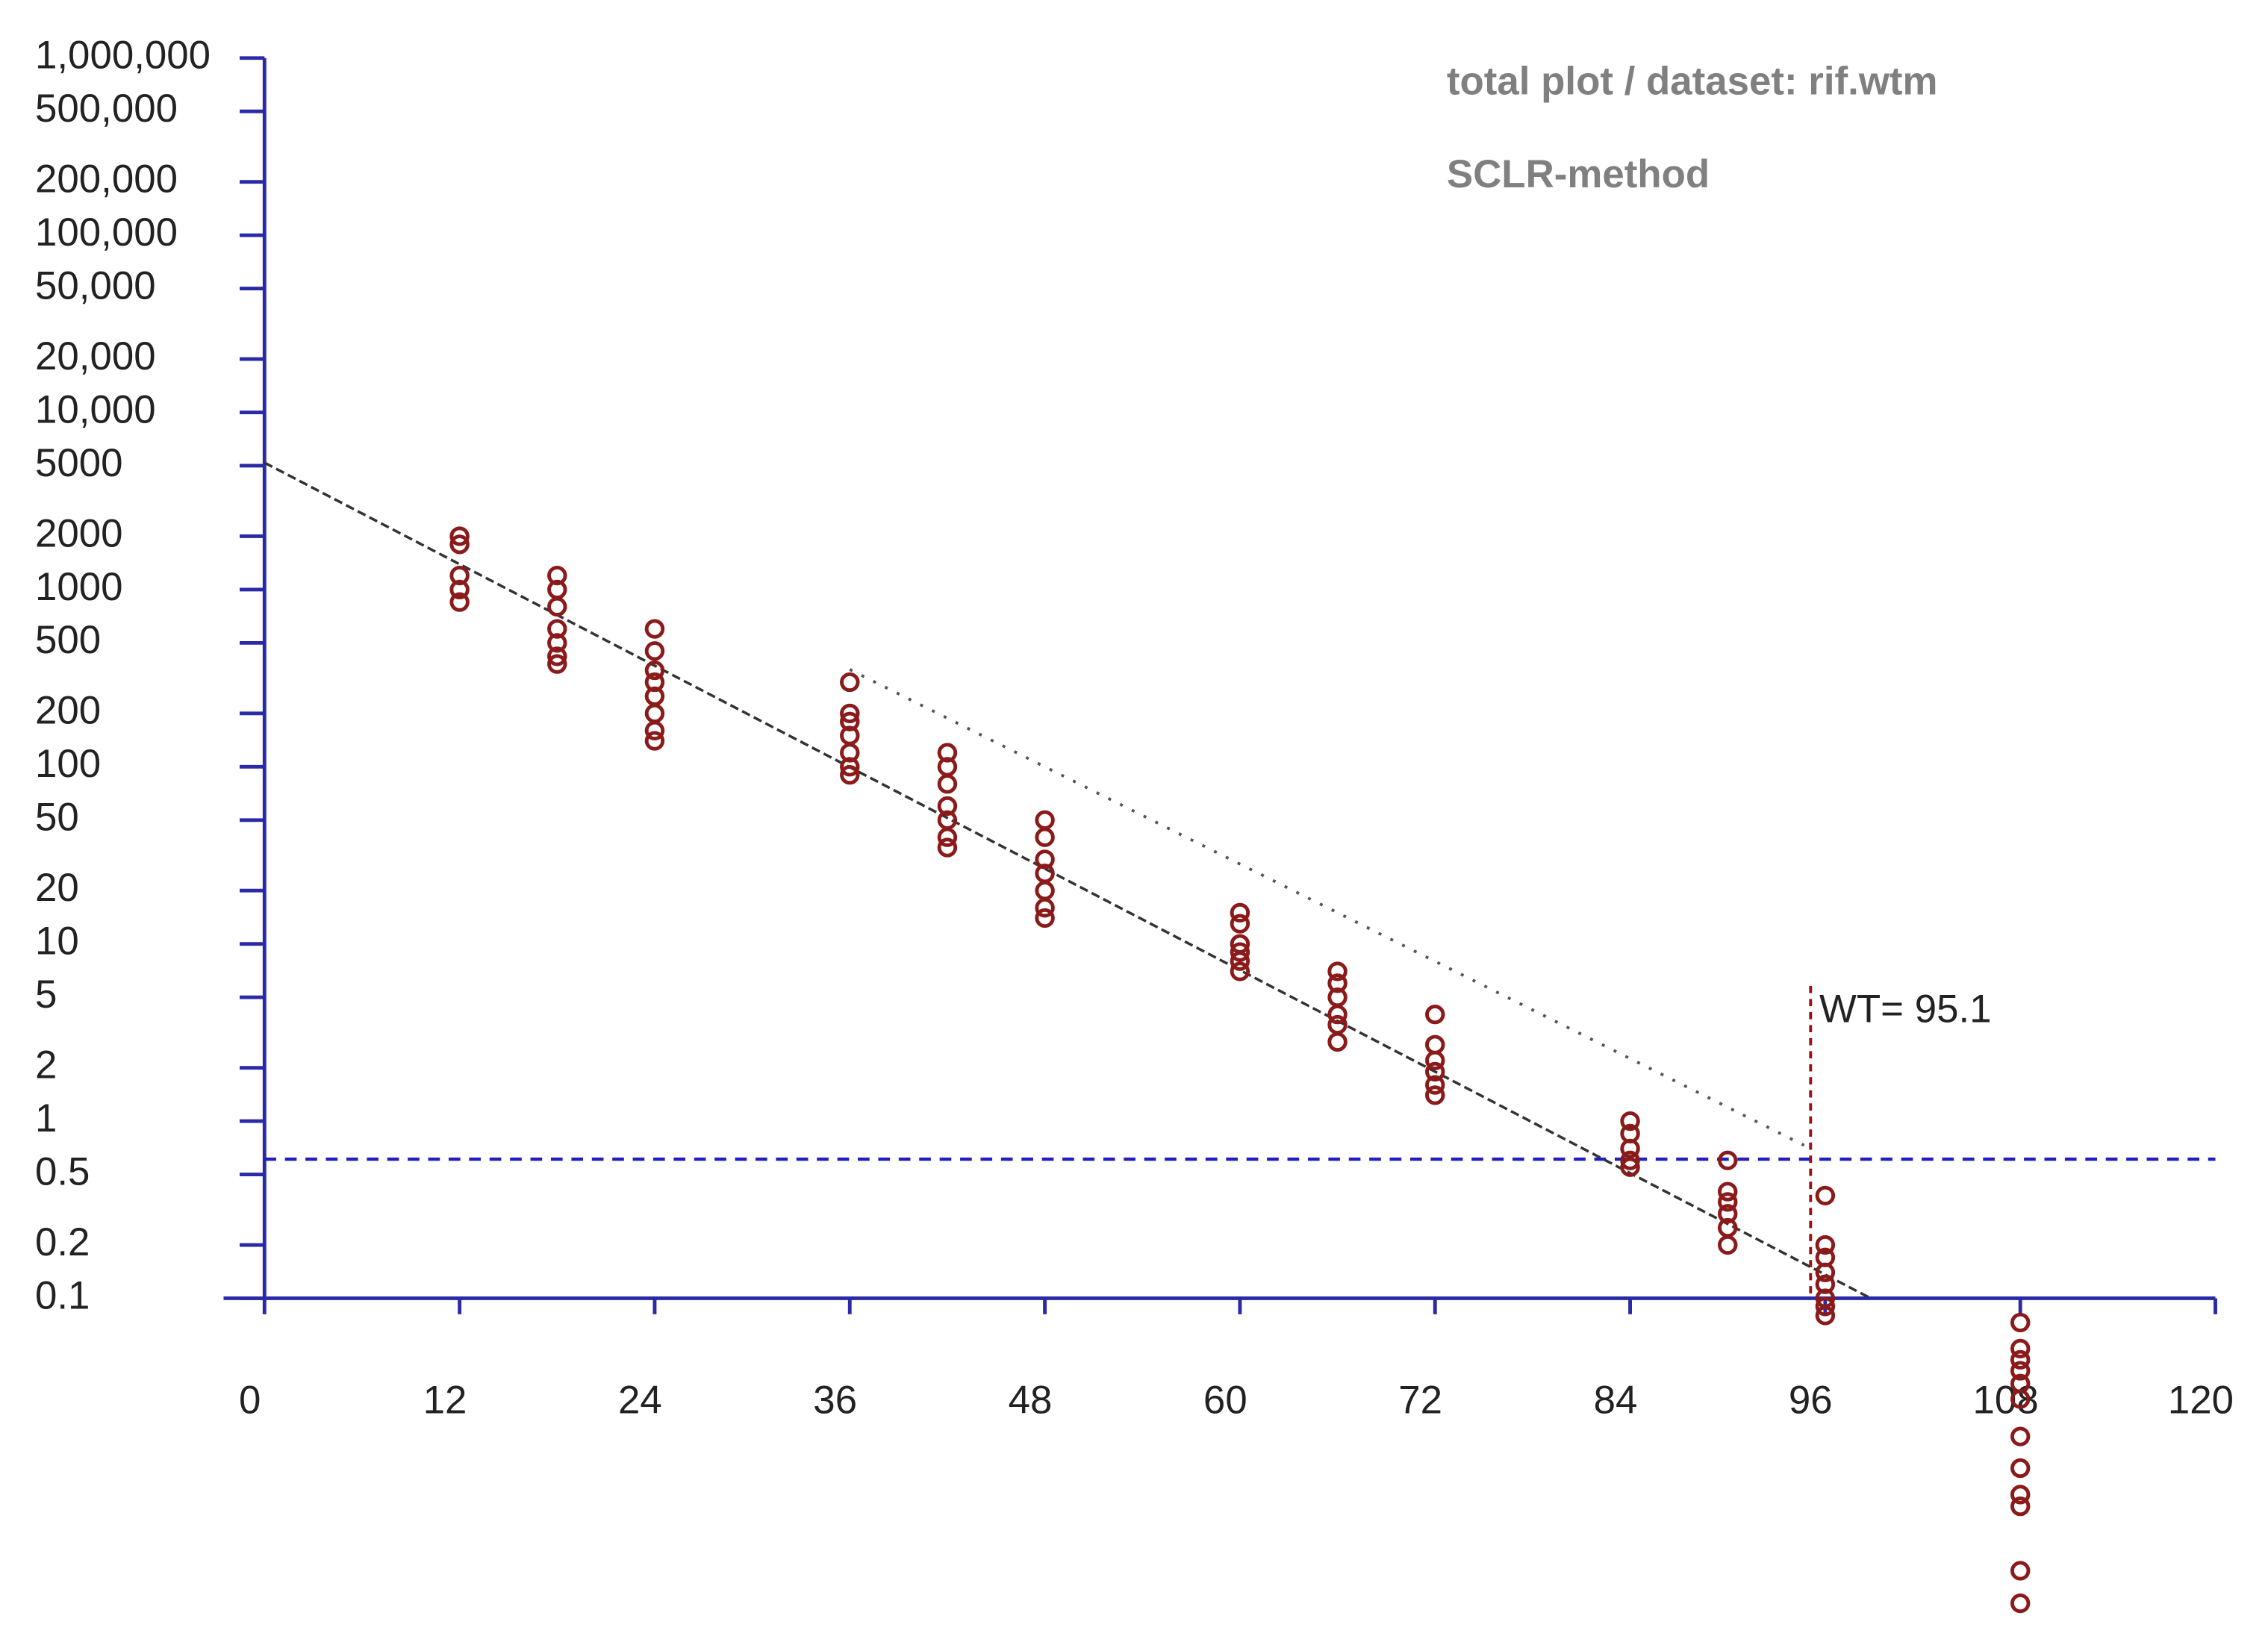  What do you see at coordinates (57, 818) in the screenshot?
I see `y-tick-label: 50` at bounding box center [57, 818].